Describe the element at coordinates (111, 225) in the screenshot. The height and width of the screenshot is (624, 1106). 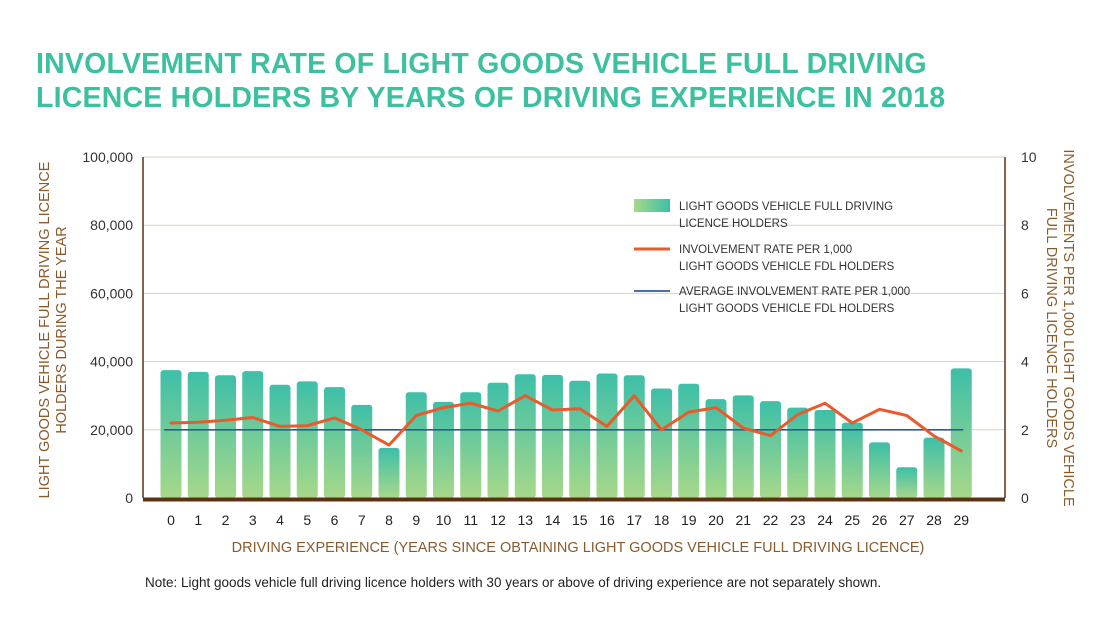
I see `left-y-tick-label: 80,000` at that location.